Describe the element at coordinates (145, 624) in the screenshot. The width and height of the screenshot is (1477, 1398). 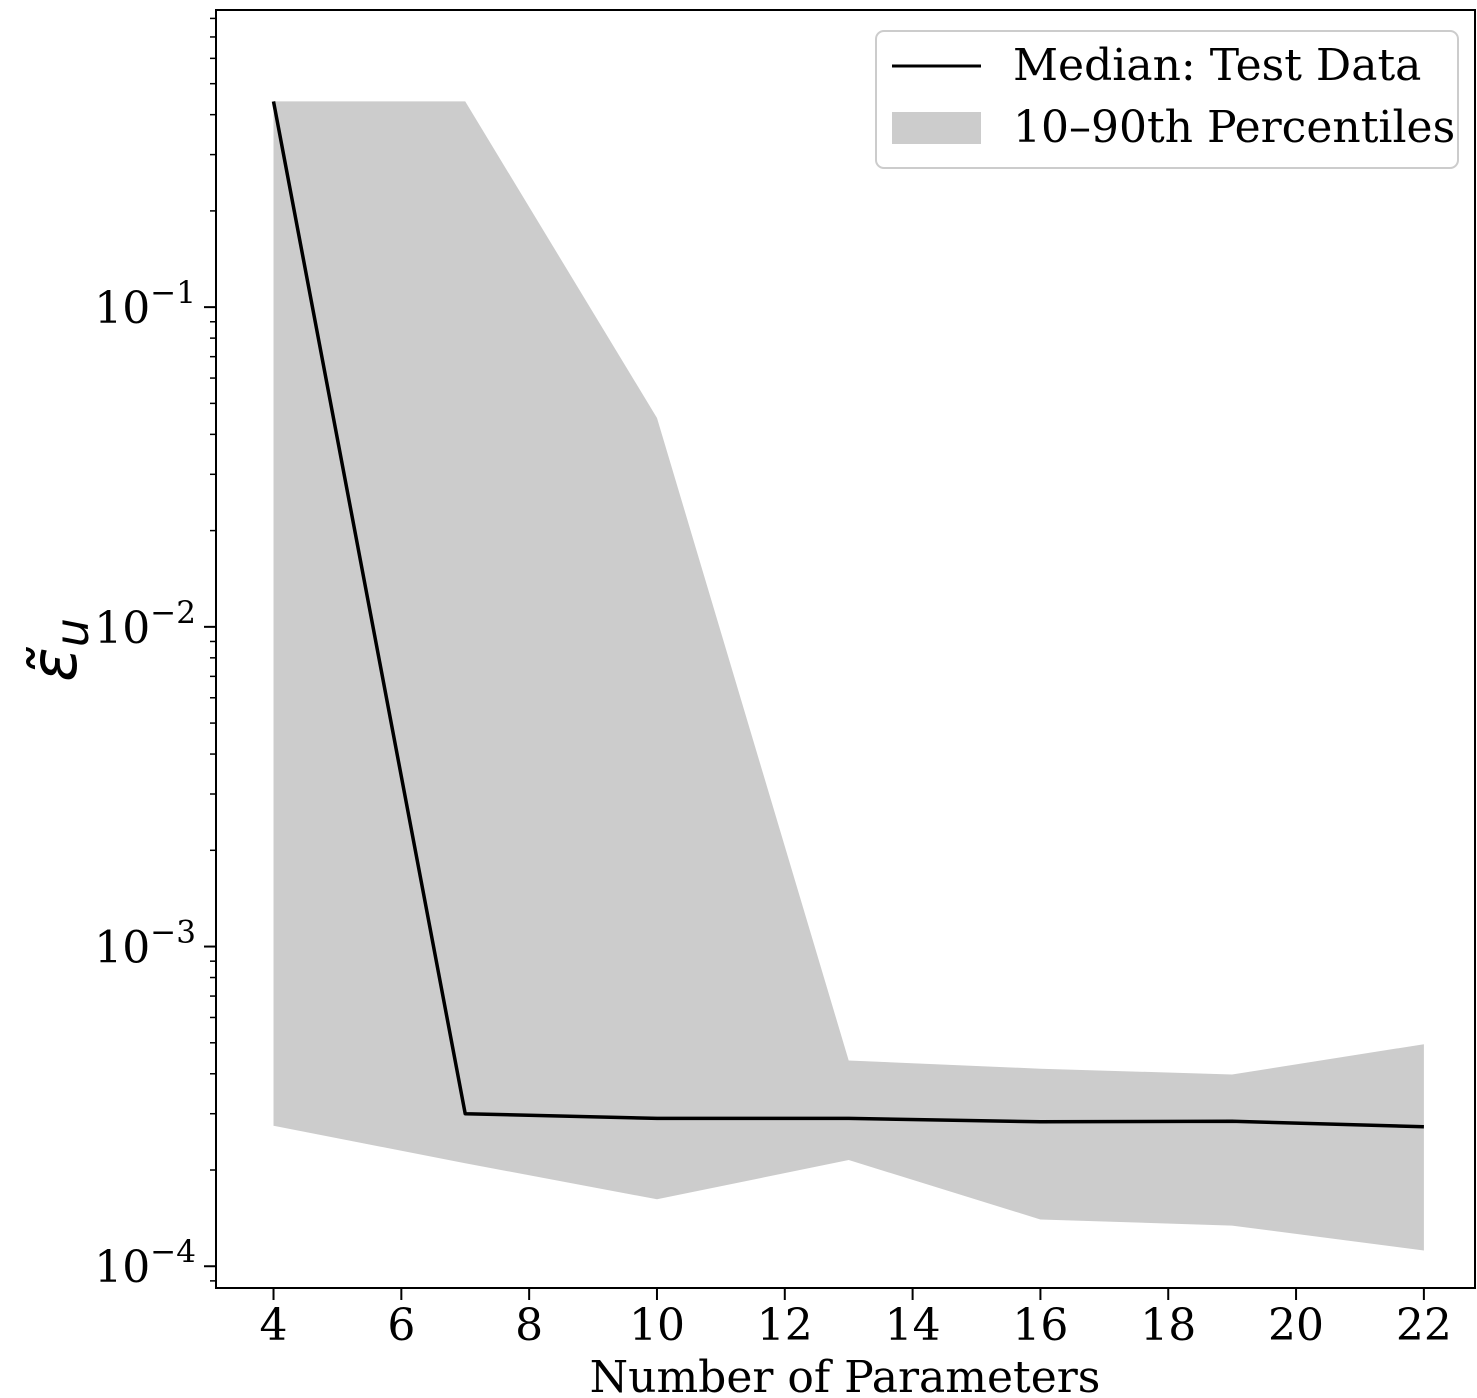
I see `y-tick-label: 10⁻²` at that location.